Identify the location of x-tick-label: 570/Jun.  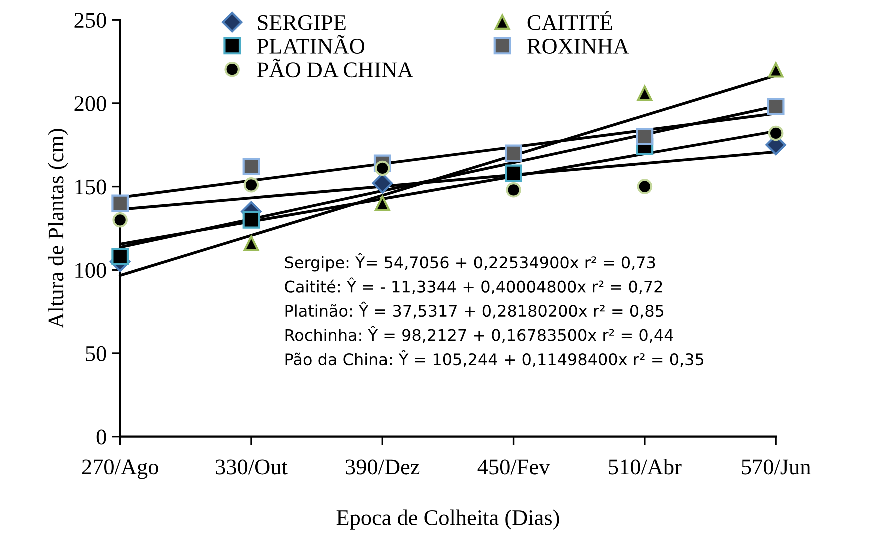
(776, 467).